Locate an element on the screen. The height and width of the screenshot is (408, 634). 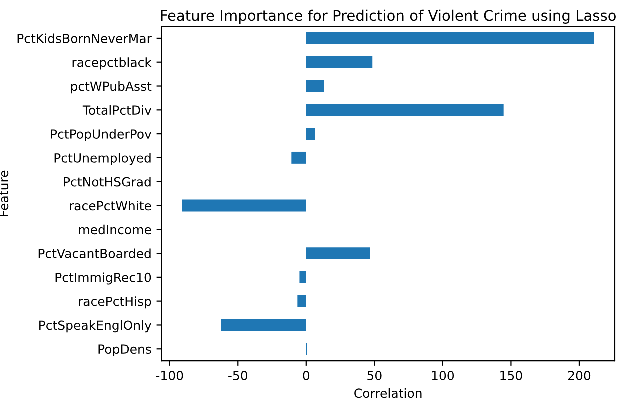
y-tick-label: racePctWhite is located at coordinates (111, 206).